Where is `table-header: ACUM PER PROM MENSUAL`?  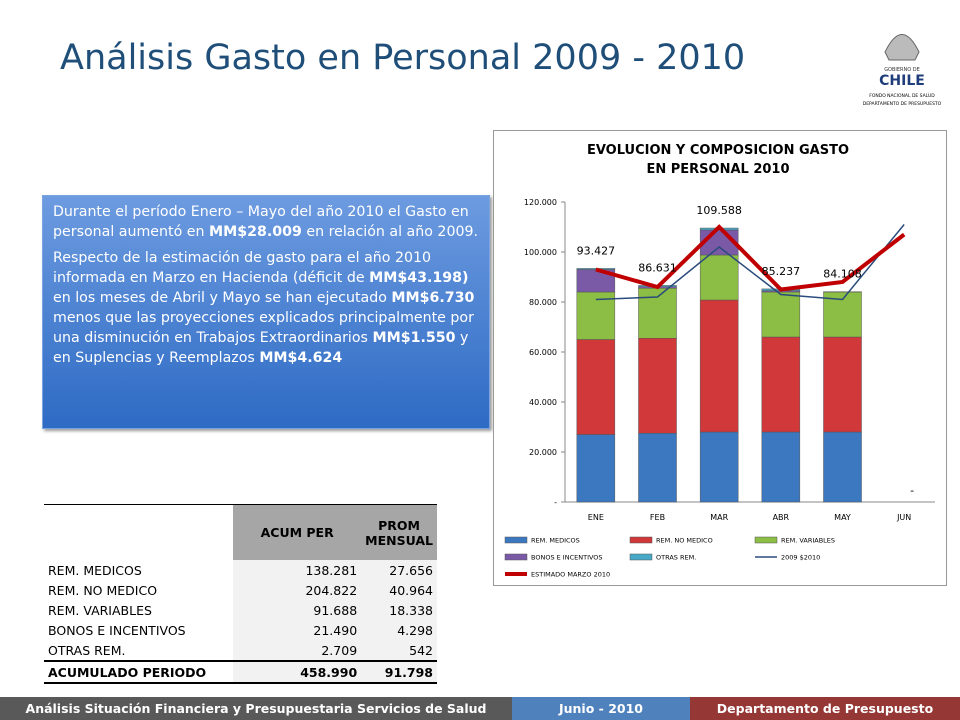 table-header: ACUM PER PROM MENSUAL is located at coordinates (240, 532).